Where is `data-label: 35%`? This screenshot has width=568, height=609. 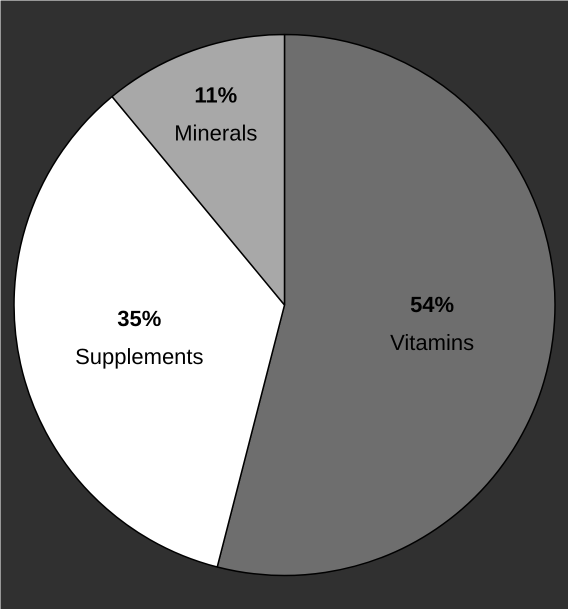 data-label: 35% is located at coordinates (139, 319).